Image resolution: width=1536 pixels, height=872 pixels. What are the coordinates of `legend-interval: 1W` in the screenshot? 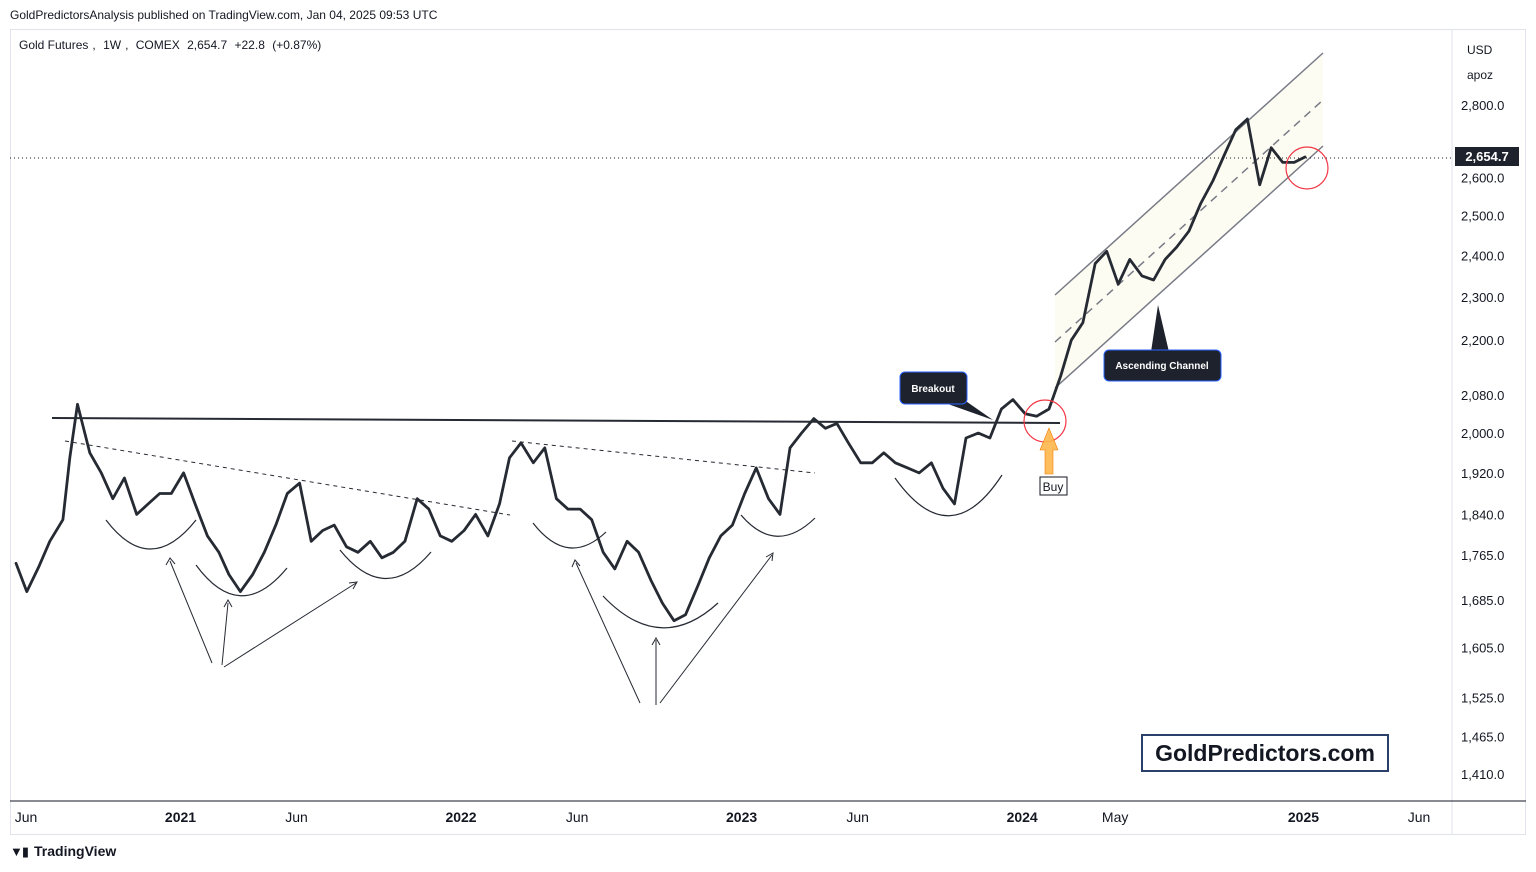 It's located at (112, 45).